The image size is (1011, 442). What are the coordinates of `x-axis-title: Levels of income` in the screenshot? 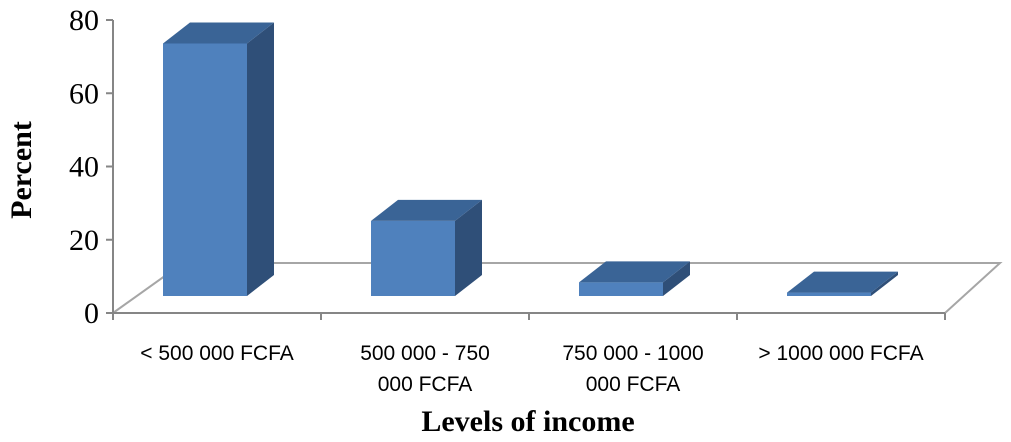 It's located at (527, 421).